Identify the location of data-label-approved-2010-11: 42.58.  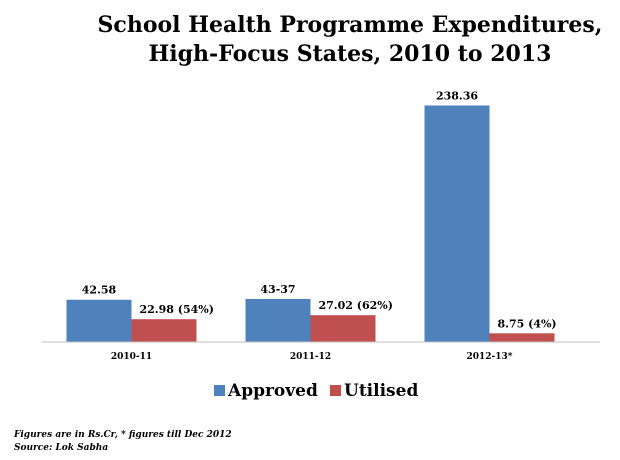
(99, 290).